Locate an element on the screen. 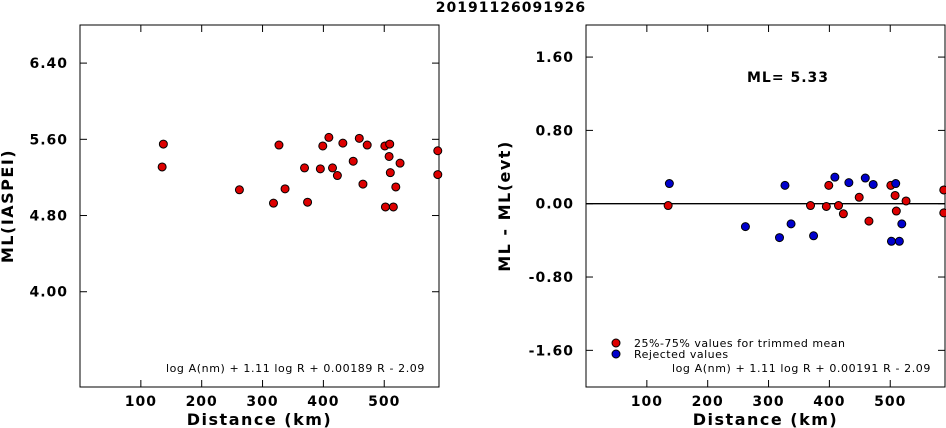 The height and width of the screenshot is (428, 946). left-y-tick-label: 6.40 is located at coordinates (48, 64).